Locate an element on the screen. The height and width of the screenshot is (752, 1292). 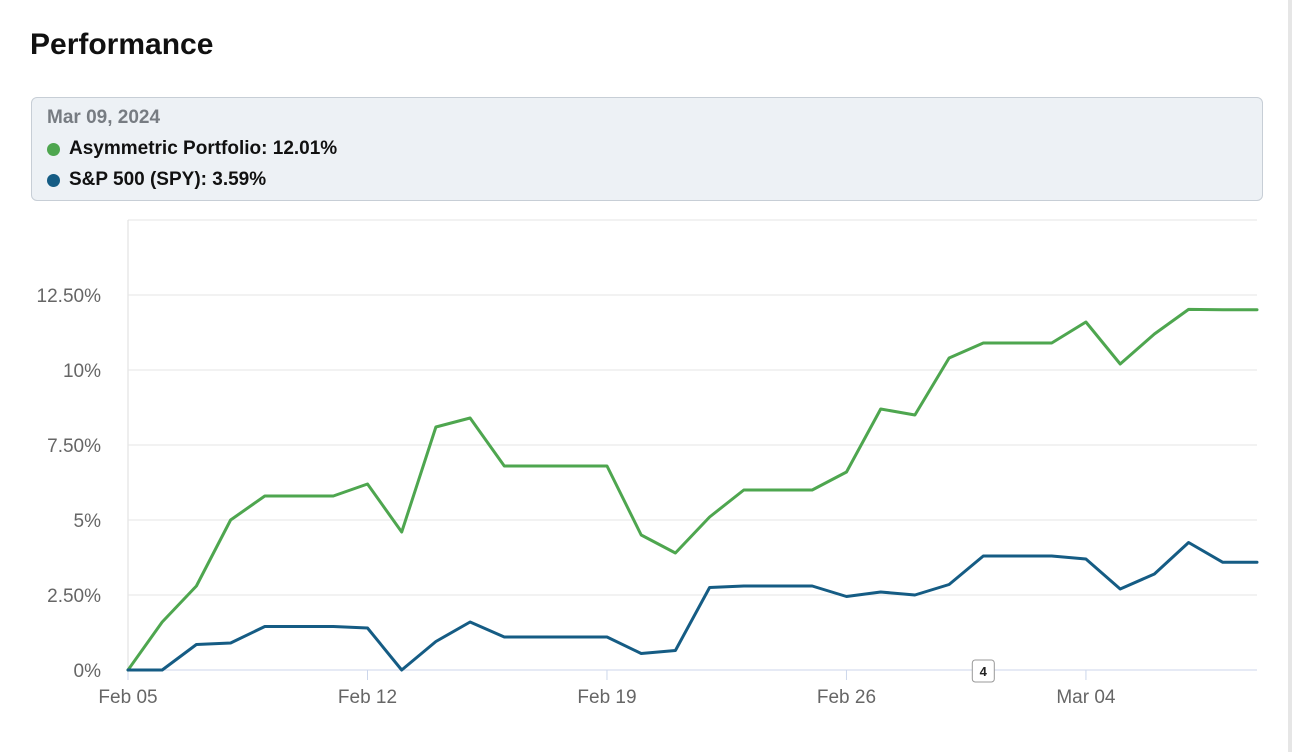
event-flag-label: 4 is located at coordinates (984, 671).